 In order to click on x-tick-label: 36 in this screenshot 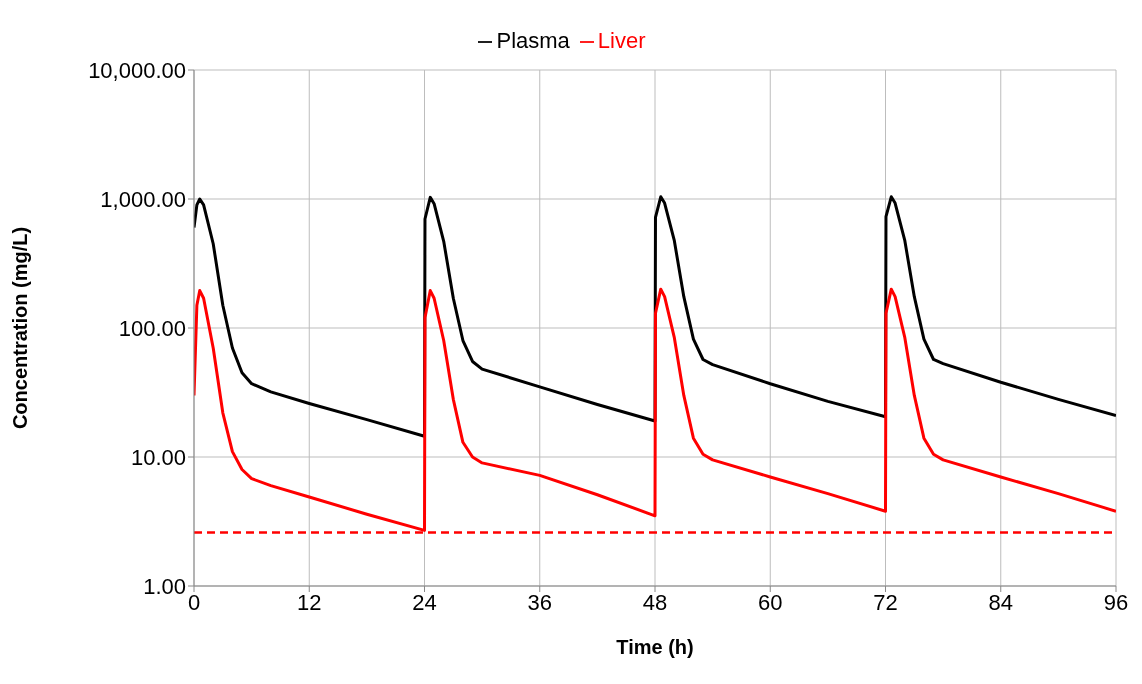, I will do `click(539, 602)`.